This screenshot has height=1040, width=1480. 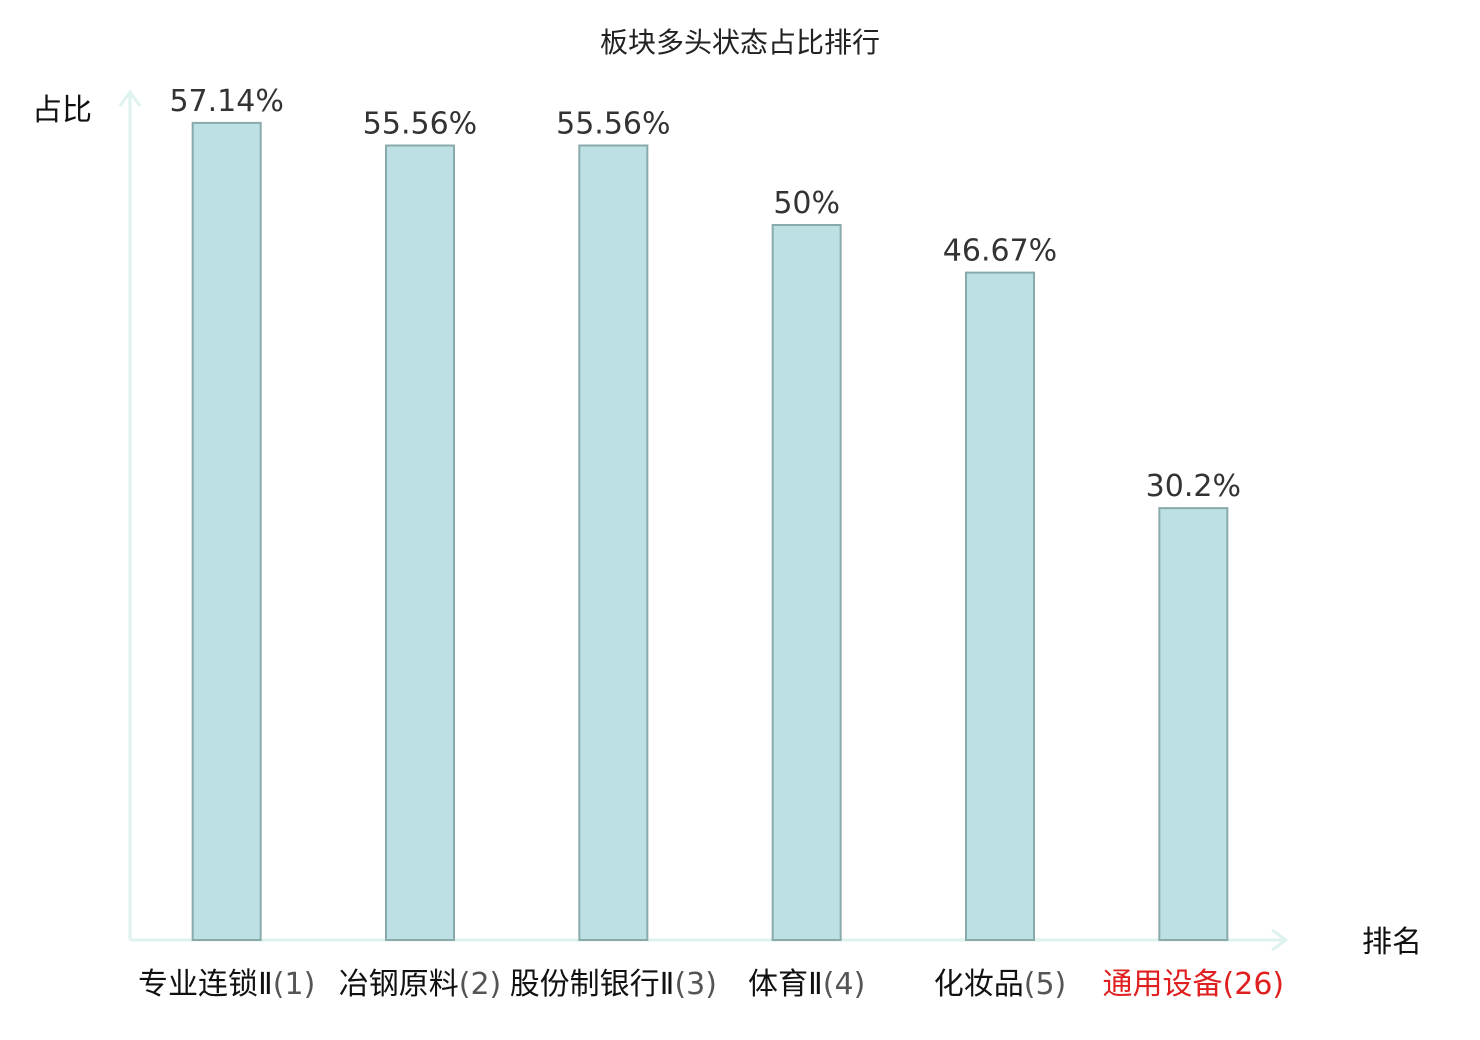 I want to click on x-axis-label: 排名, so click(x=1392, y=942).